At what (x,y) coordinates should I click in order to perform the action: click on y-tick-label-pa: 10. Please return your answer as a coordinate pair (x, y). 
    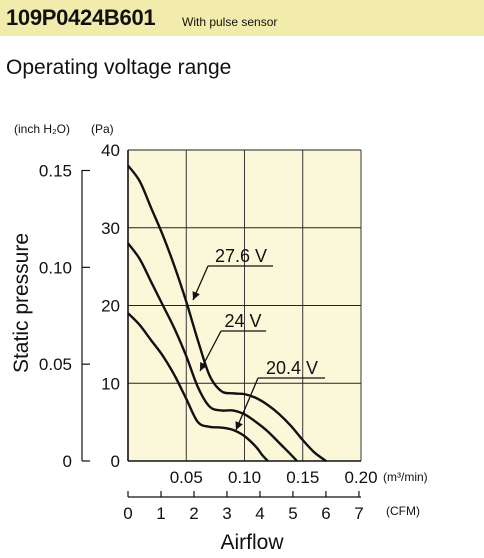
    Looking at the image, I should click on (110, 383).